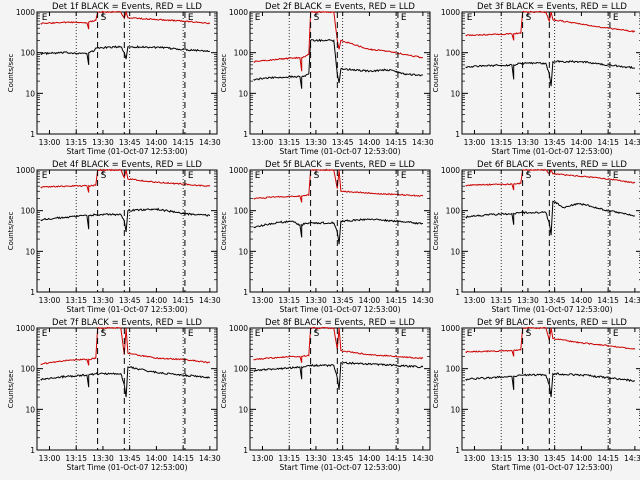  Describe the element at coordinates (340, 323) in the screenshot. I see `panel-title: Det 8f BLACK = Events, RED = LLD` at that location.